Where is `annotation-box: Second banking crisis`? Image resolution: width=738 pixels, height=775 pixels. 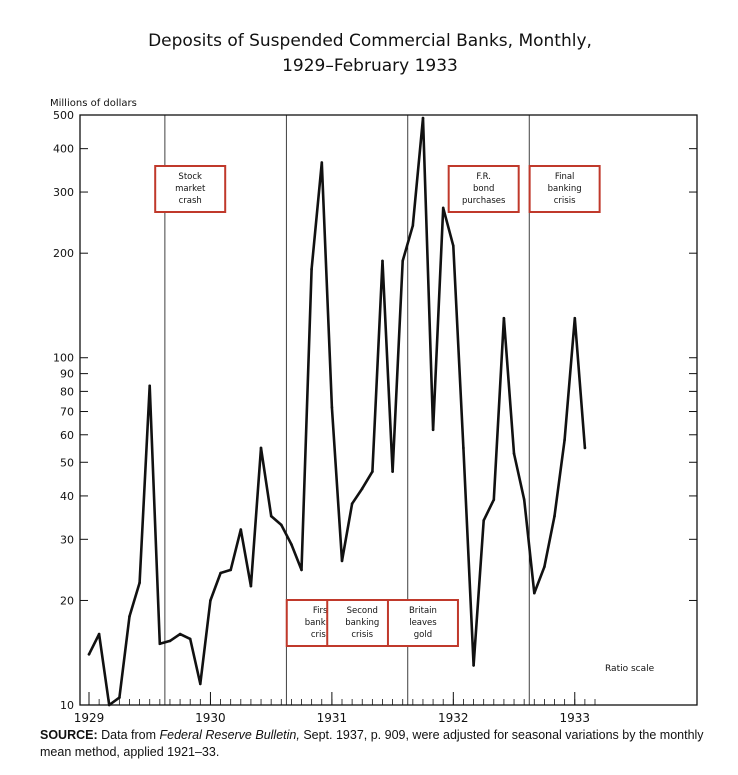
annotation-box: Second banking crisis is located at coordinates (362, 623).